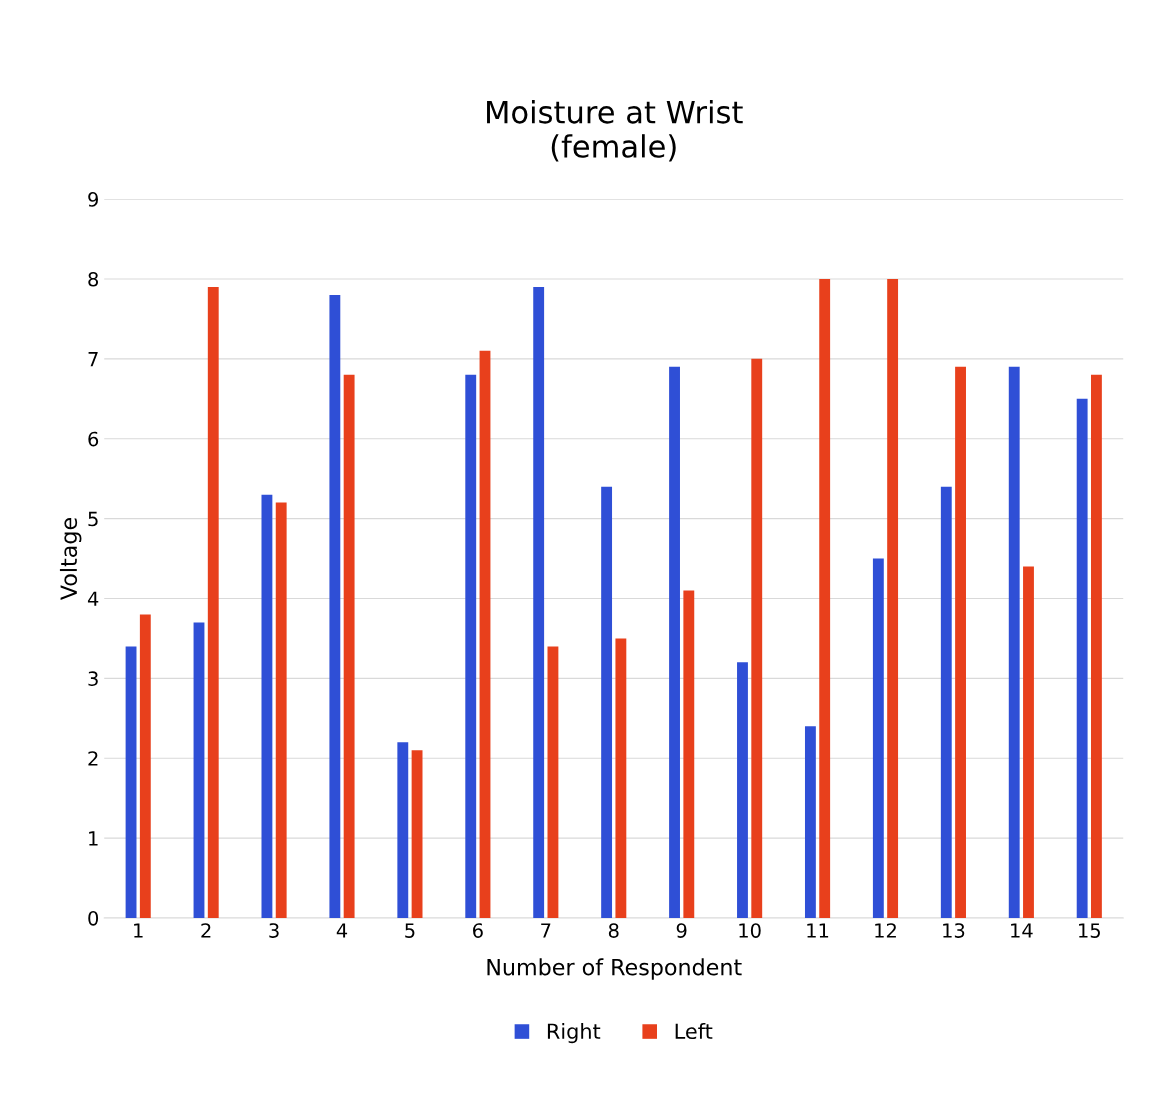 This screenshot has height=1106, width=1158. I want to click on x-tick-label: 1, so click(138, 930).